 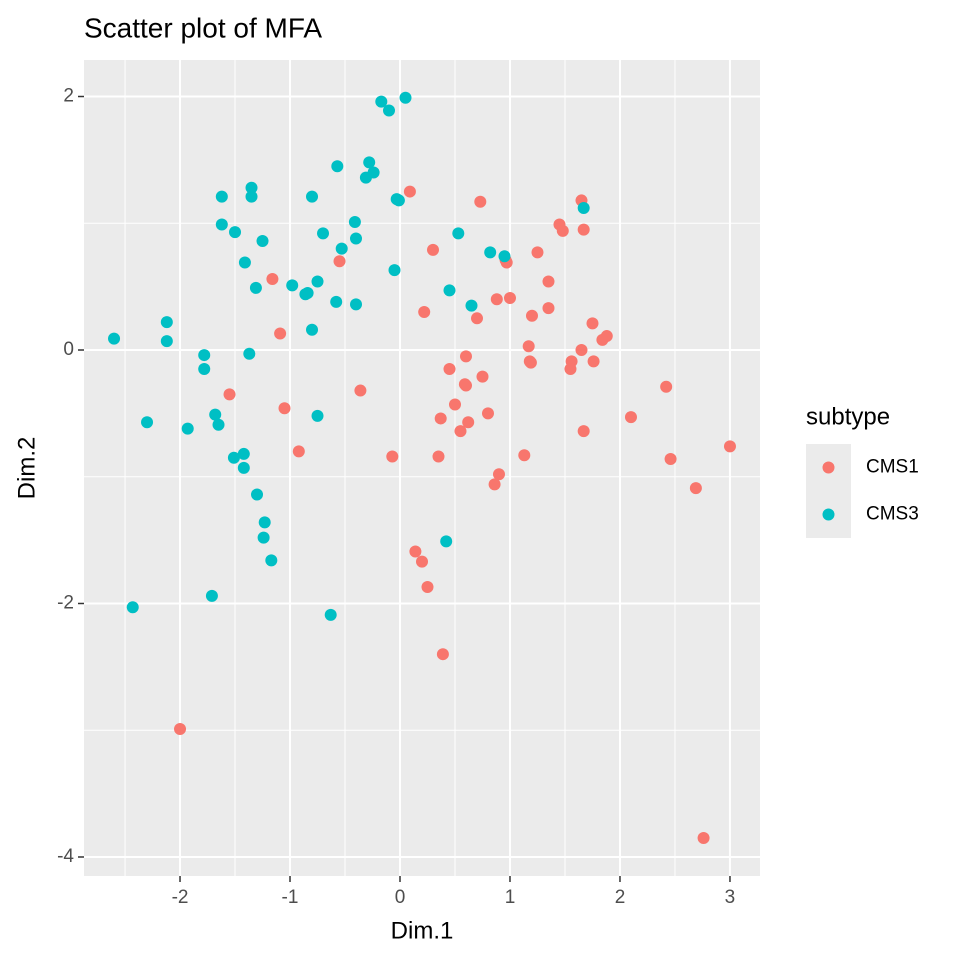 What do you see at coordinates (203, 27) in the screenshot?
I see `chart-title: Scatter plot of MFA` at bounding box center [203, 27].